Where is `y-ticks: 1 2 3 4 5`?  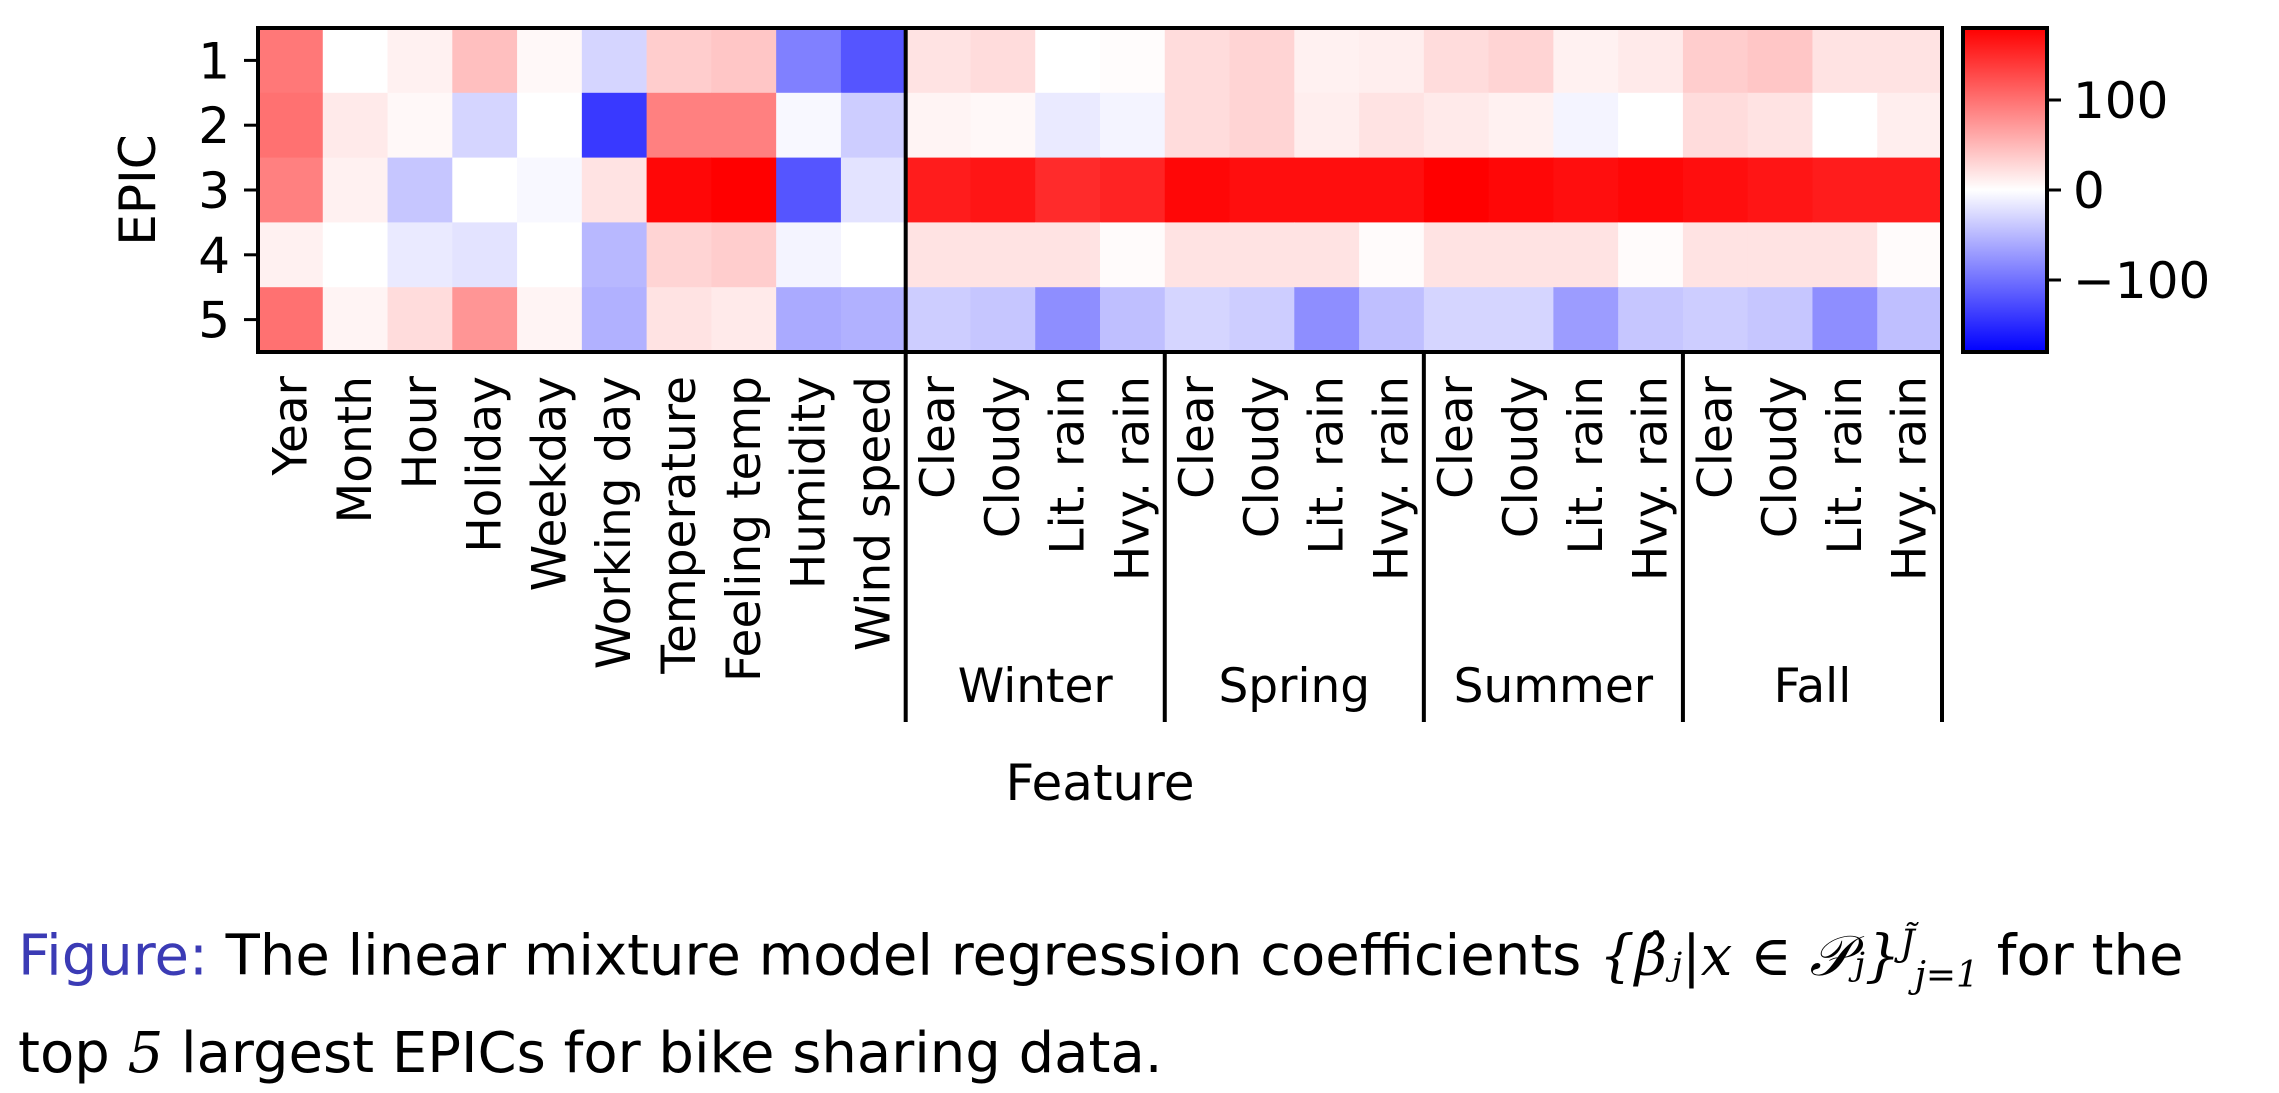 y-ticks: 1 2 3 4 5 is located at coordinates (228, 191).